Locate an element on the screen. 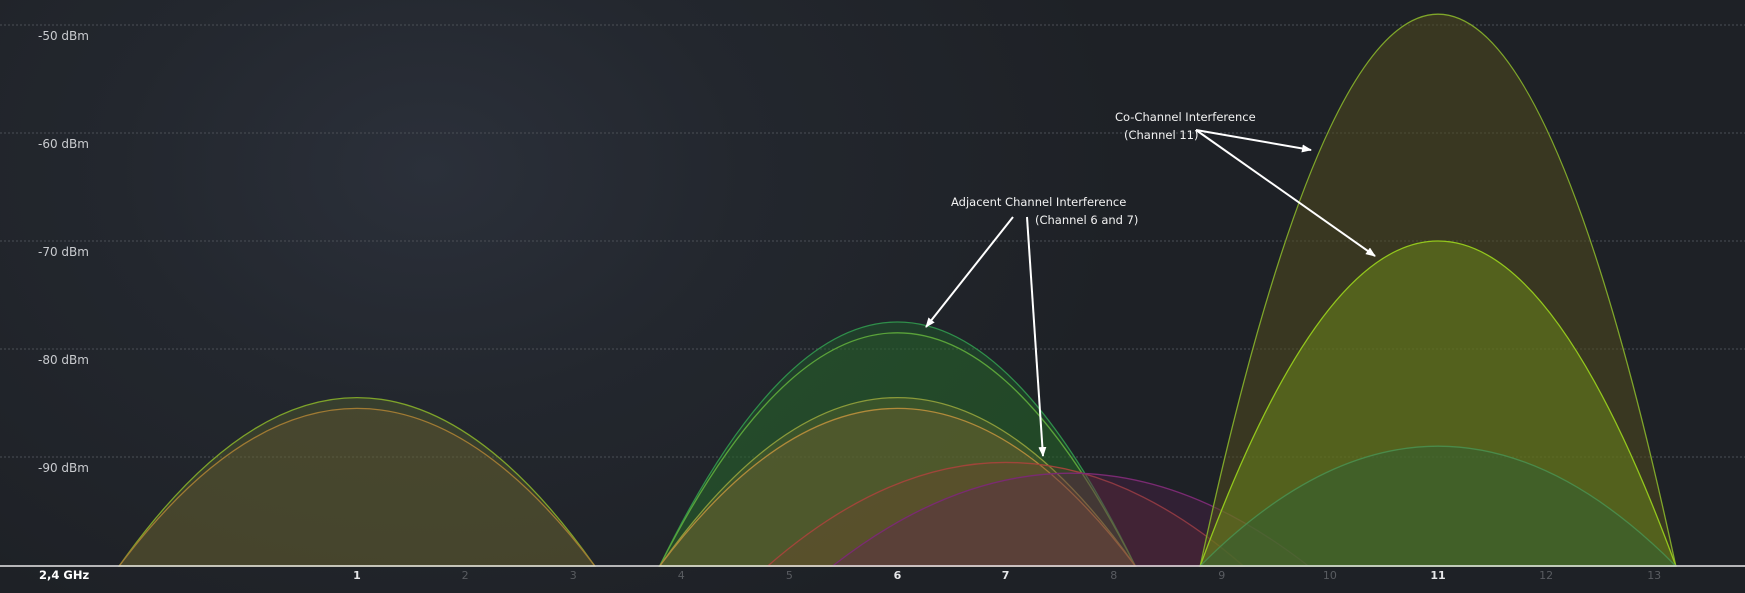  y-tick-label: -80 dBm is located at coordinates (63, 360).